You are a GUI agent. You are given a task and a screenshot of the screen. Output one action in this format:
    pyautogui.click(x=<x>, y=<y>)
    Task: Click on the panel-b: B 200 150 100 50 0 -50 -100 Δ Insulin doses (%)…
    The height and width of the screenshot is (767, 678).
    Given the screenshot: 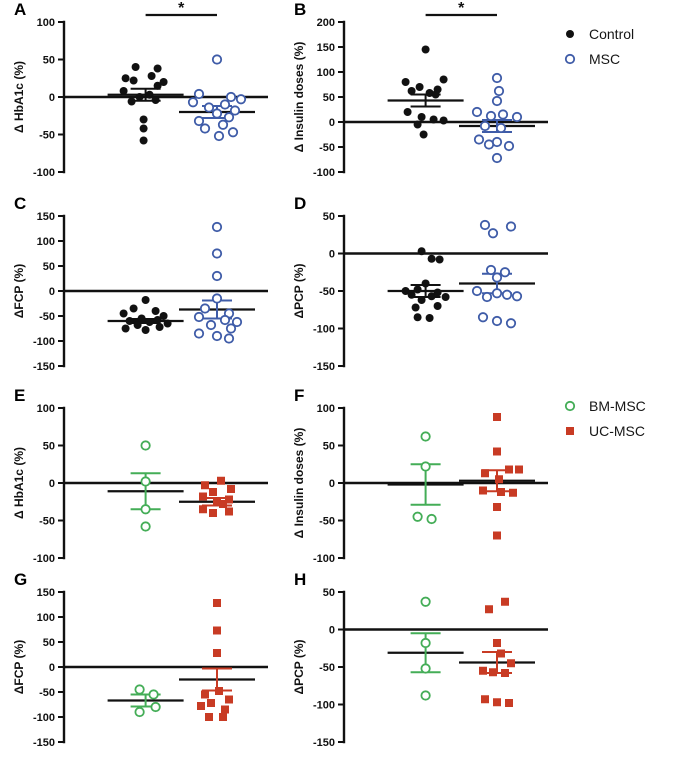 What is the action you would take?
    pyautogui.click(x=422, y=96)
    